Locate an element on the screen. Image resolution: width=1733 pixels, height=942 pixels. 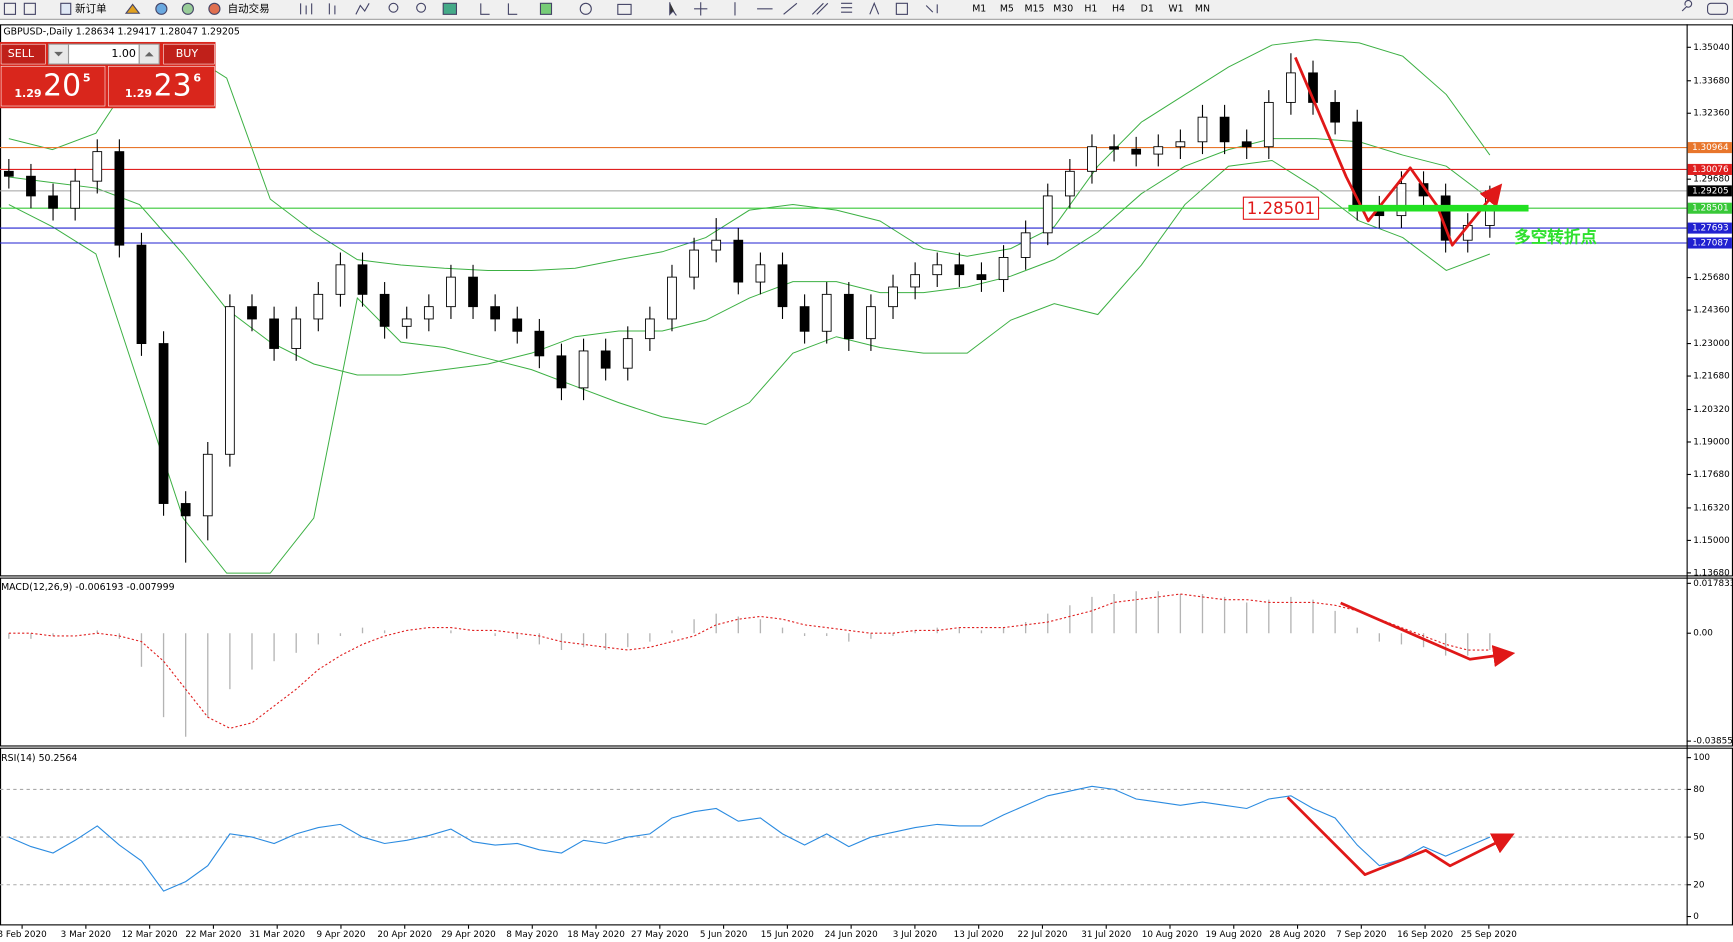
buy-label: BUY is located at coordinates (187, 53).